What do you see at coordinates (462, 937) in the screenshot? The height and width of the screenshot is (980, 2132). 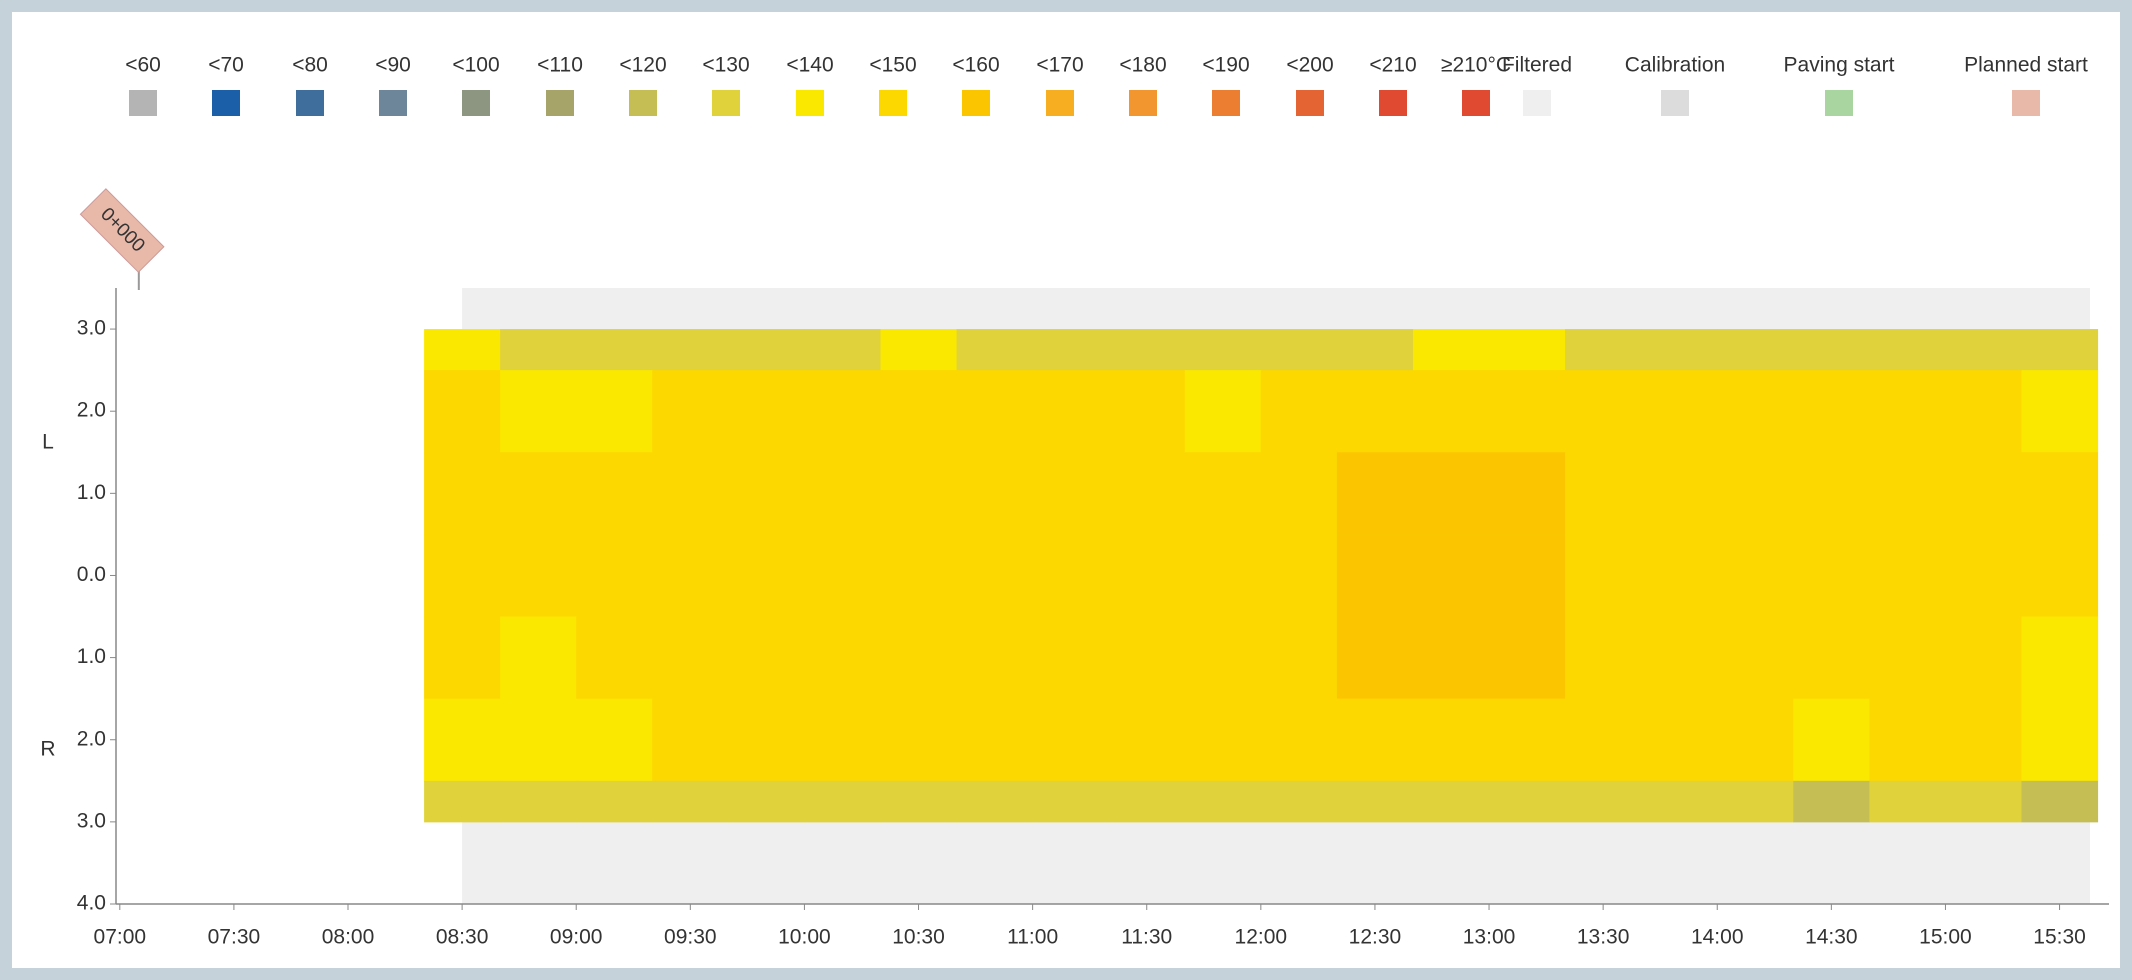 I see `x-tick-label: 08:30` at bounding box center [462, 937].